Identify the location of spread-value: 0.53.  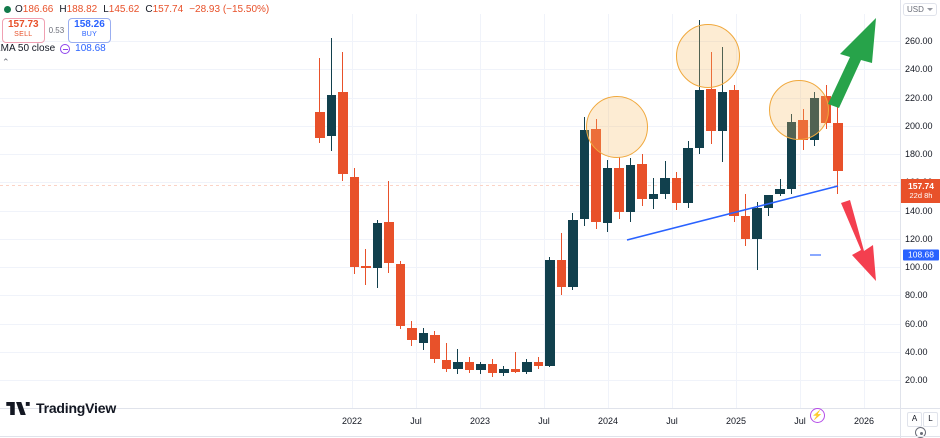
(56, 30).